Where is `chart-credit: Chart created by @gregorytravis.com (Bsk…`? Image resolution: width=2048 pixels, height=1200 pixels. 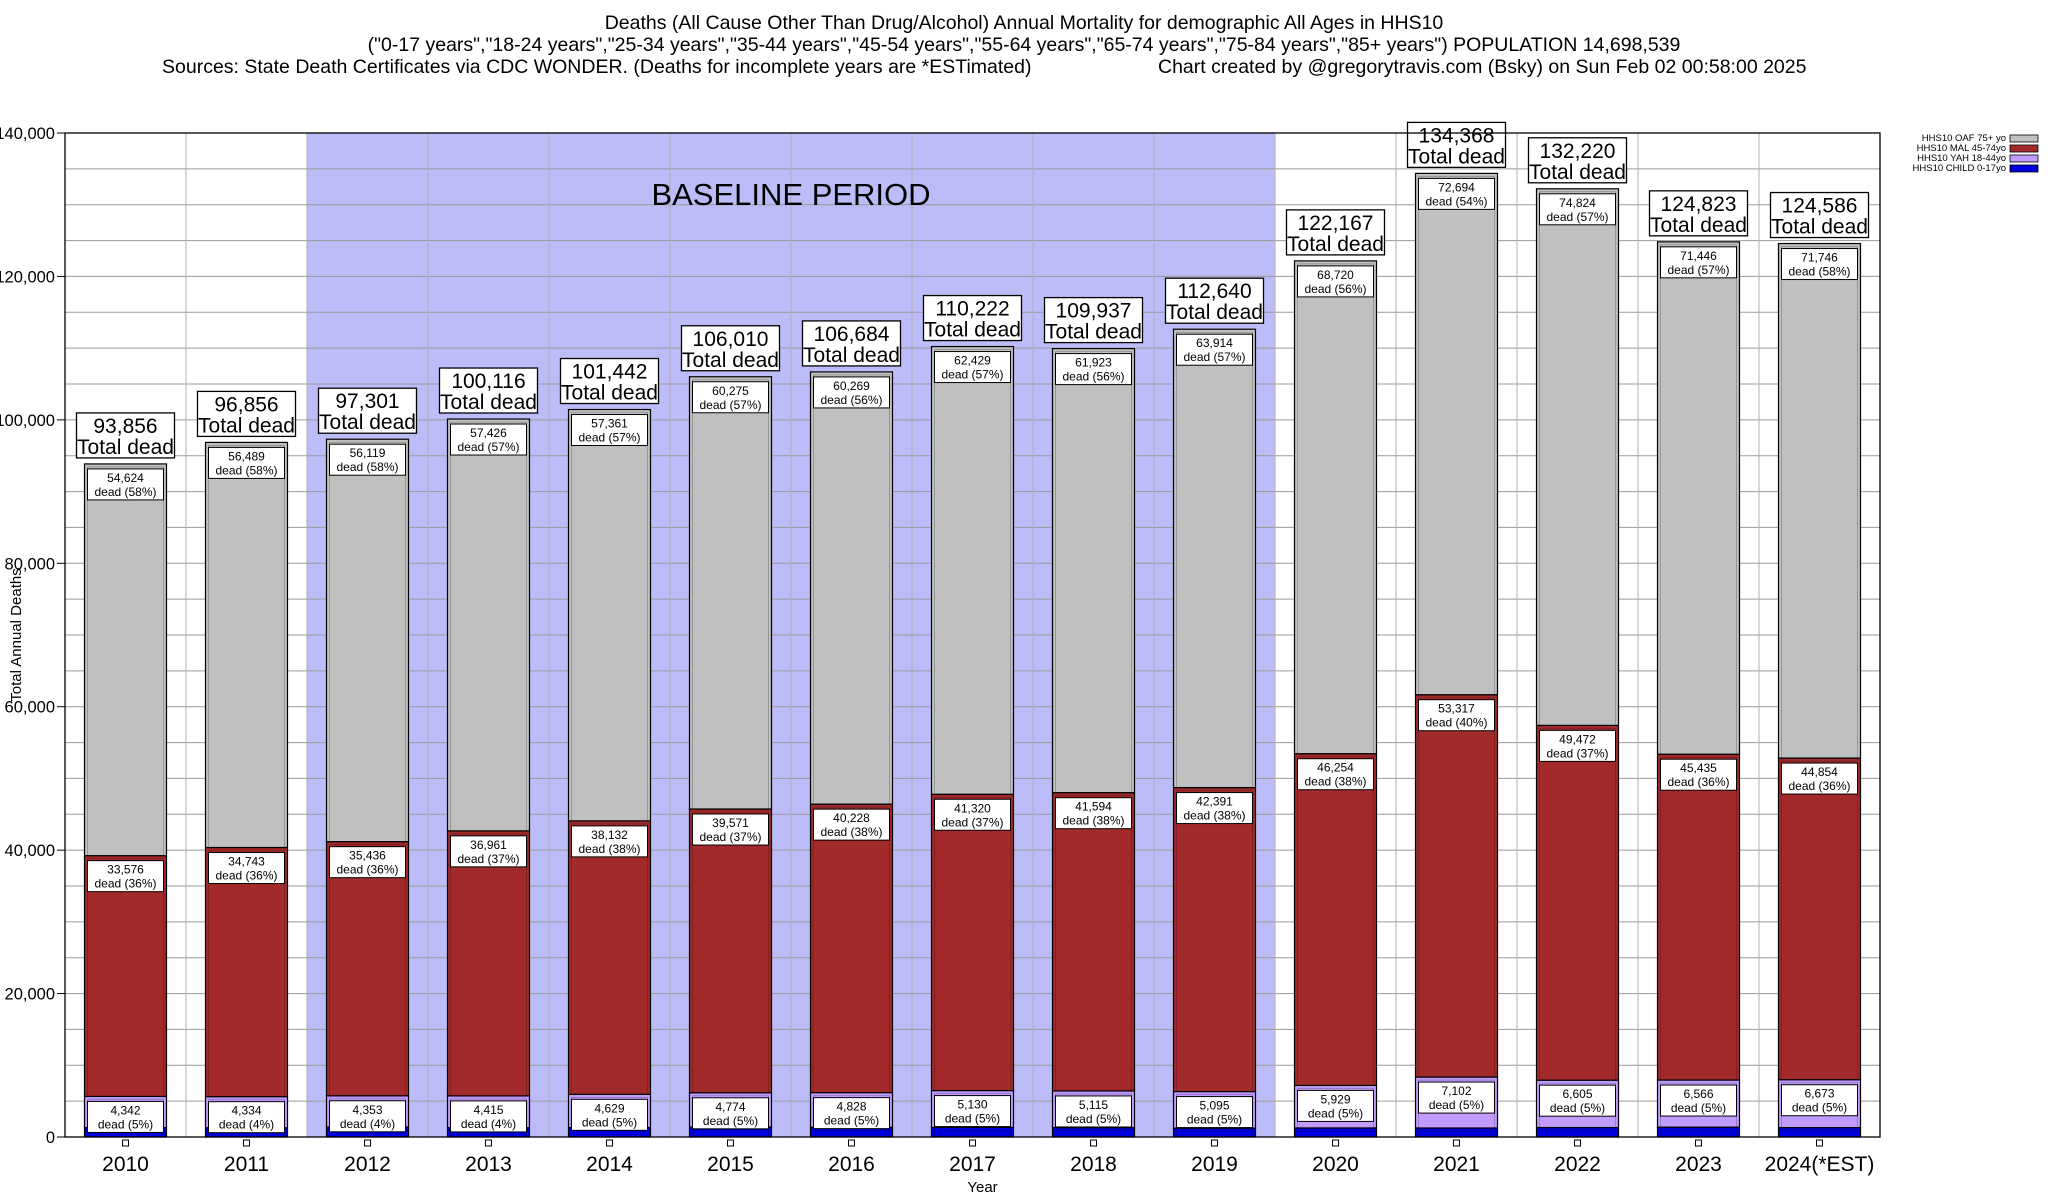
chart-credit: Chart created by @gregorytravis.com (Bsk… is located at coordinates (1482, 67).